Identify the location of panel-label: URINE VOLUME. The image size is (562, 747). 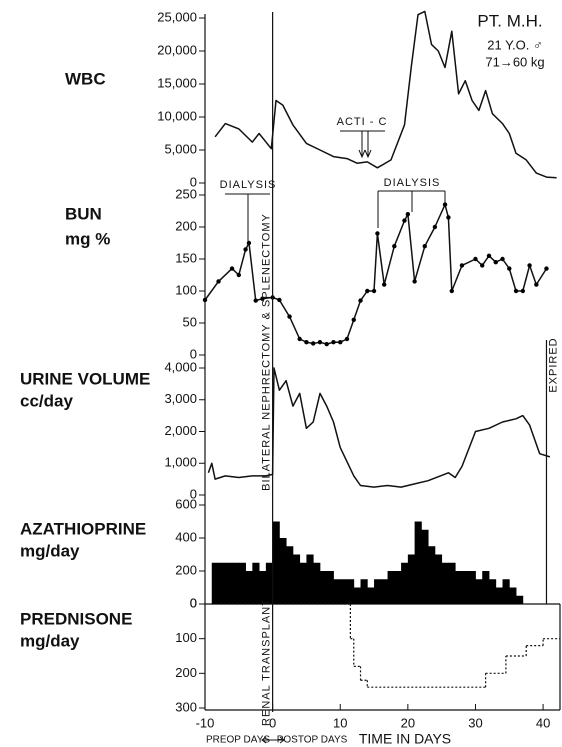
(85, 378).